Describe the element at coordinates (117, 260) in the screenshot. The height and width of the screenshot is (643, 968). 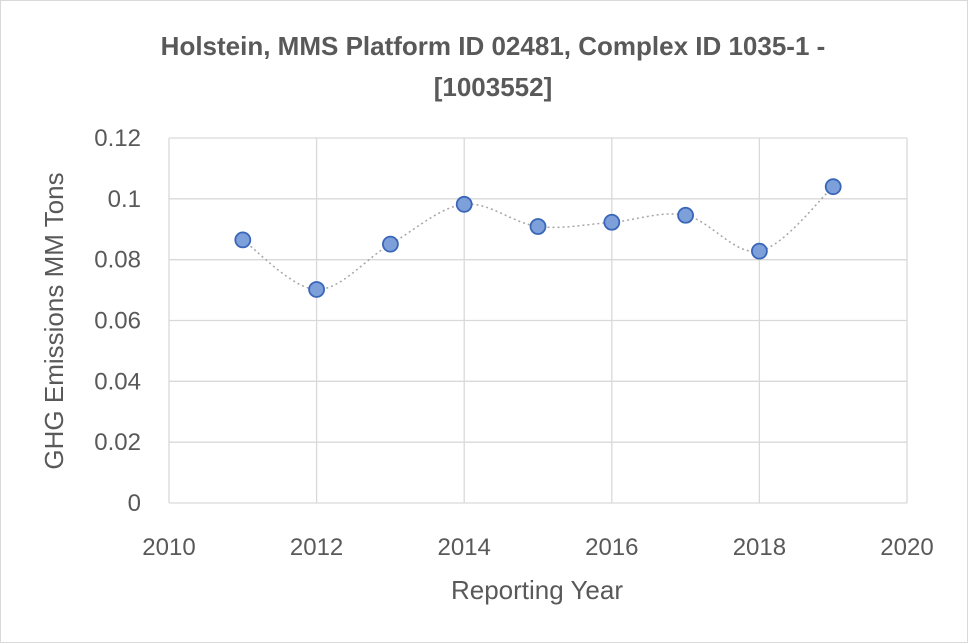
I see `y-tick-label: 0.08` at that location.